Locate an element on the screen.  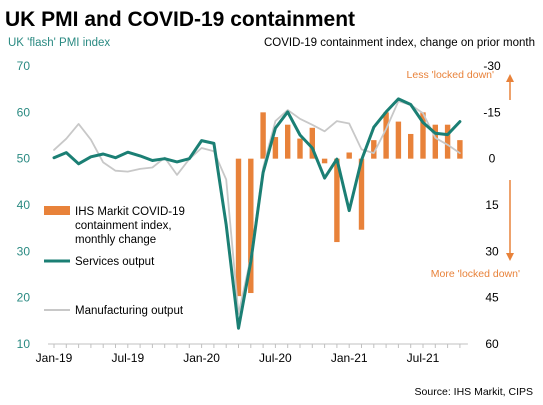
right-tick-label: 30 is located at coordinates (492, 251).